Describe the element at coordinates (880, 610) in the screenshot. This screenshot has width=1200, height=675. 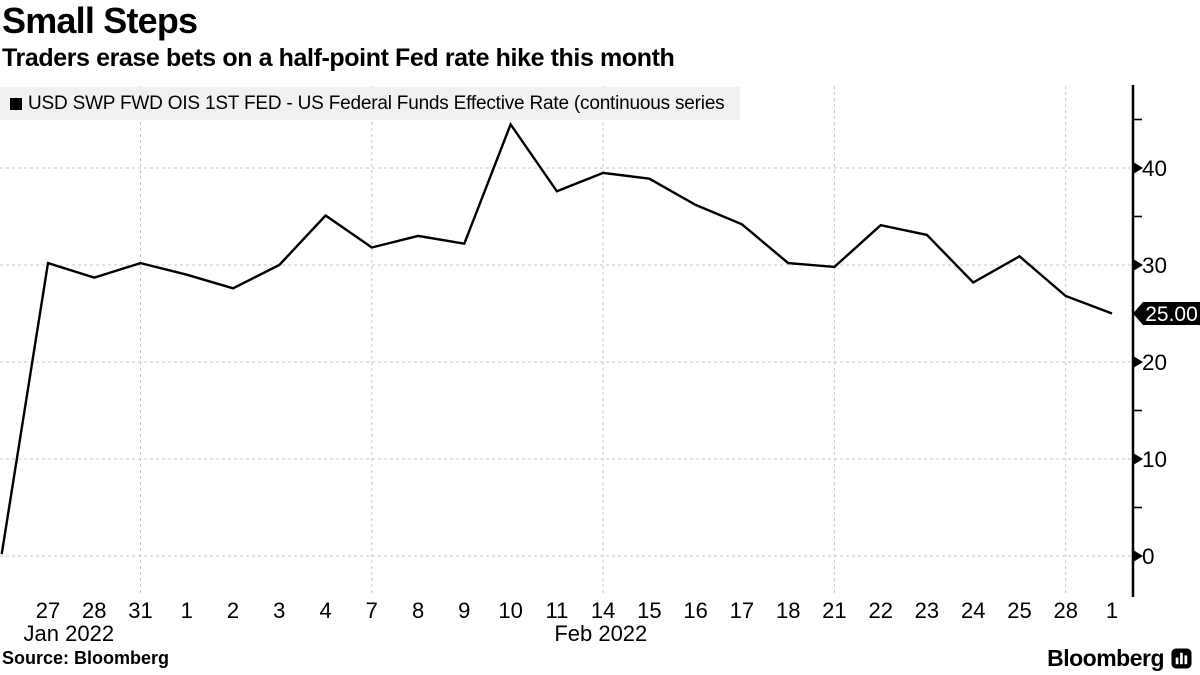
I see `x-axis-tick-label: 22` at that location.